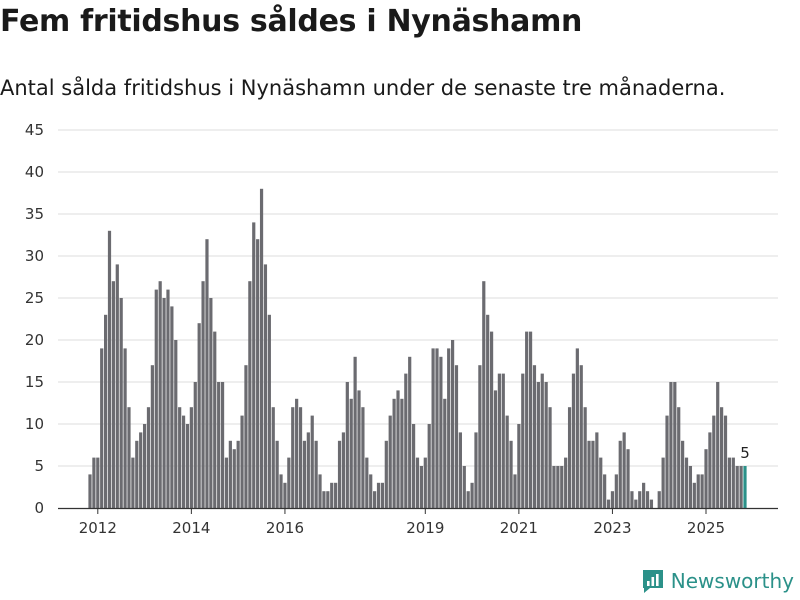 The width and height of the screenshot is (800, 600). I want to click on y-tick-label: 15, so click(34, 382).